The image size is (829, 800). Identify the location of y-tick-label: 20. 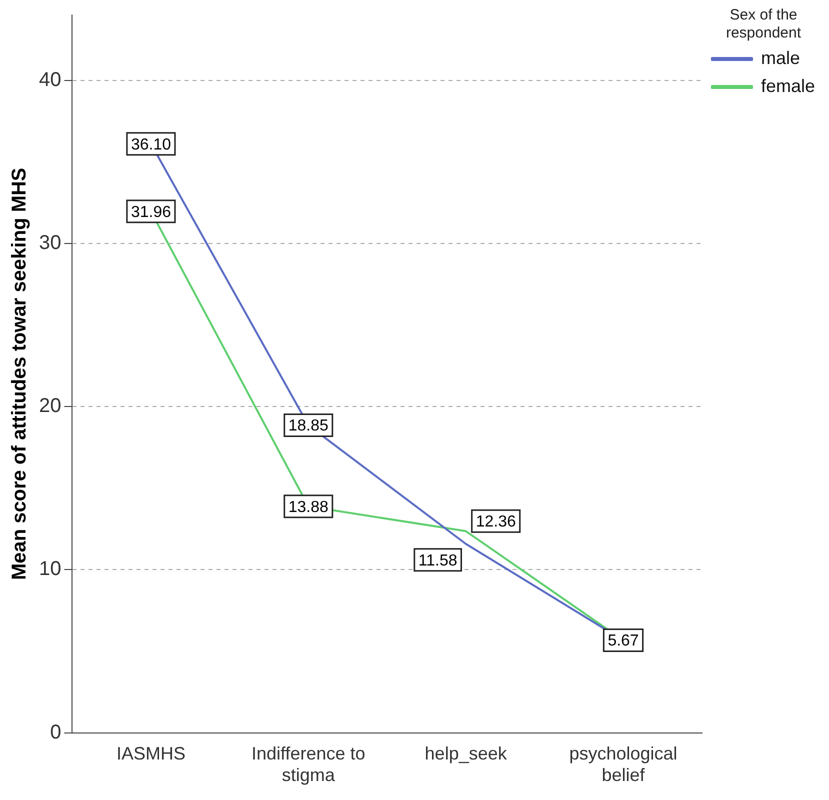
(50, 406).